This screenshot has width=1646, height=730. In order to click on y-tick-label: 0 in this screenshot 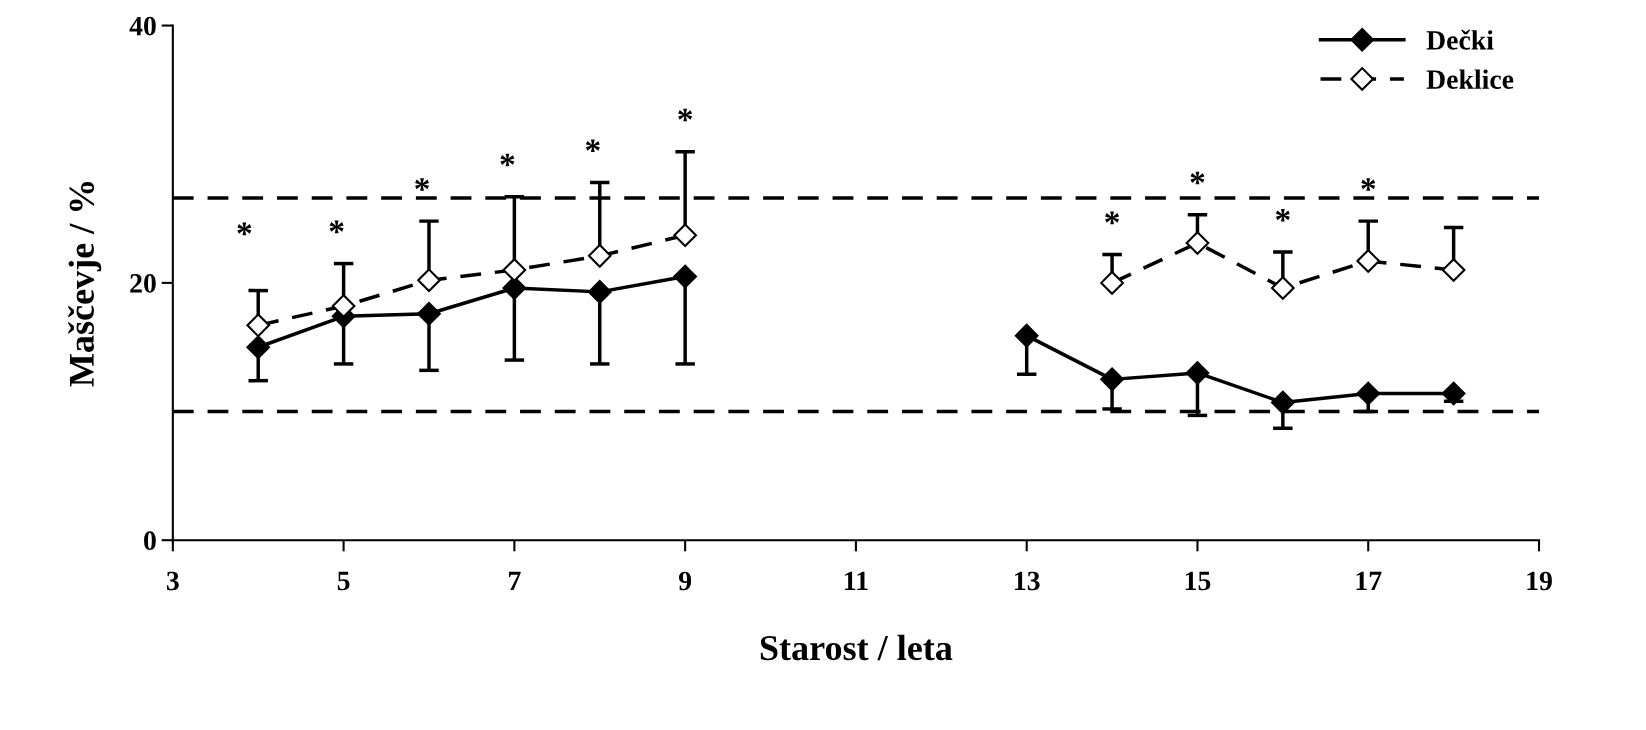, I will do `click(150, 541)`.